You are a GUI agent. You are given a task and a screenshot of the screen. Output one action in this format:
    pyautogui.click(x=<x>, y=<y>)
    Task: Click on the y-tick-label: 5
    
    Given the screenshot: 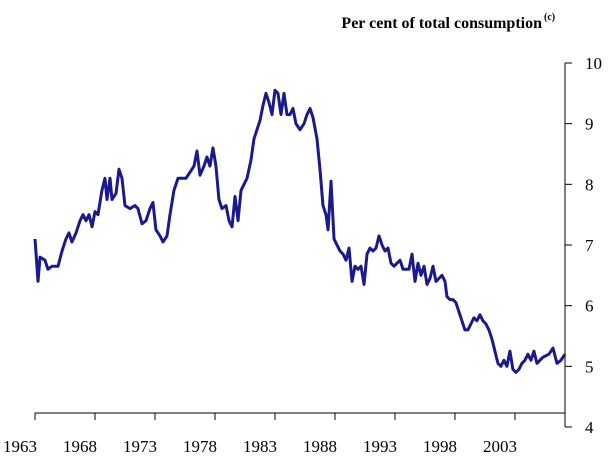 What is the action you would take?
    pyautogui.click(x=589, y=366)
    